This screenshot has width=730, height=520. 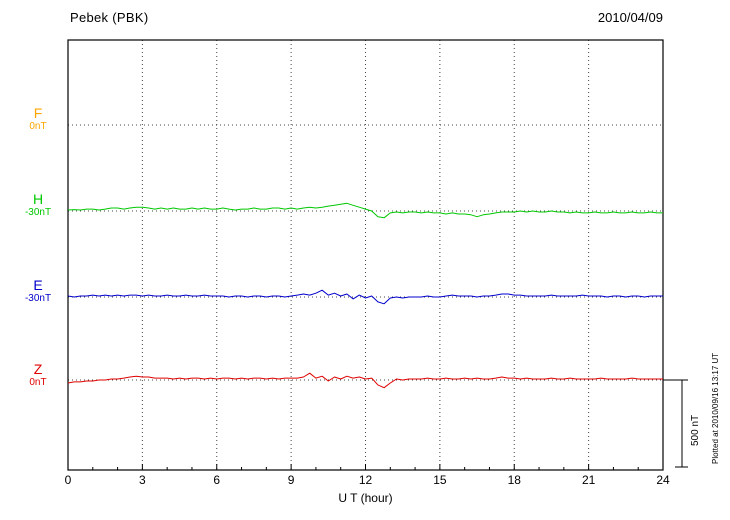 I want to click on x-tick-label: 3, so click(x=142, y=480).